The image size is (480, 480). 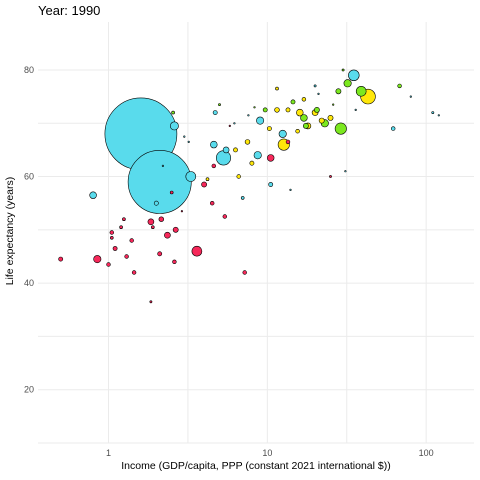 I want to click on y-axis-label: Life expectancy (years), so click(x=10, y=231).